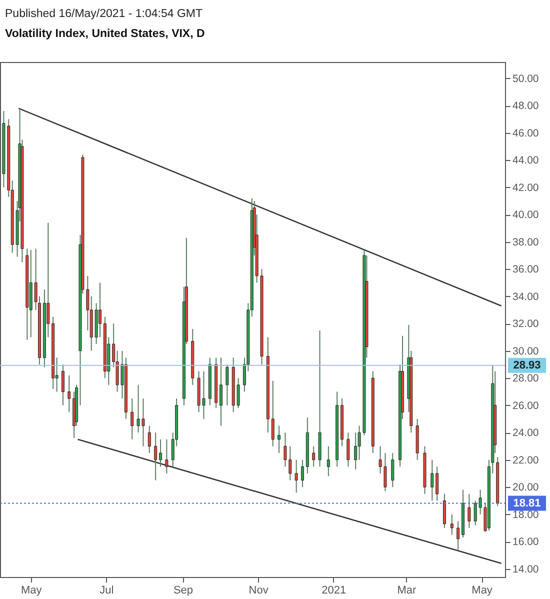  Describe the element at coordinates (525, 488) in the screenshot. I see `y-tick-label: 20.00` at that location.